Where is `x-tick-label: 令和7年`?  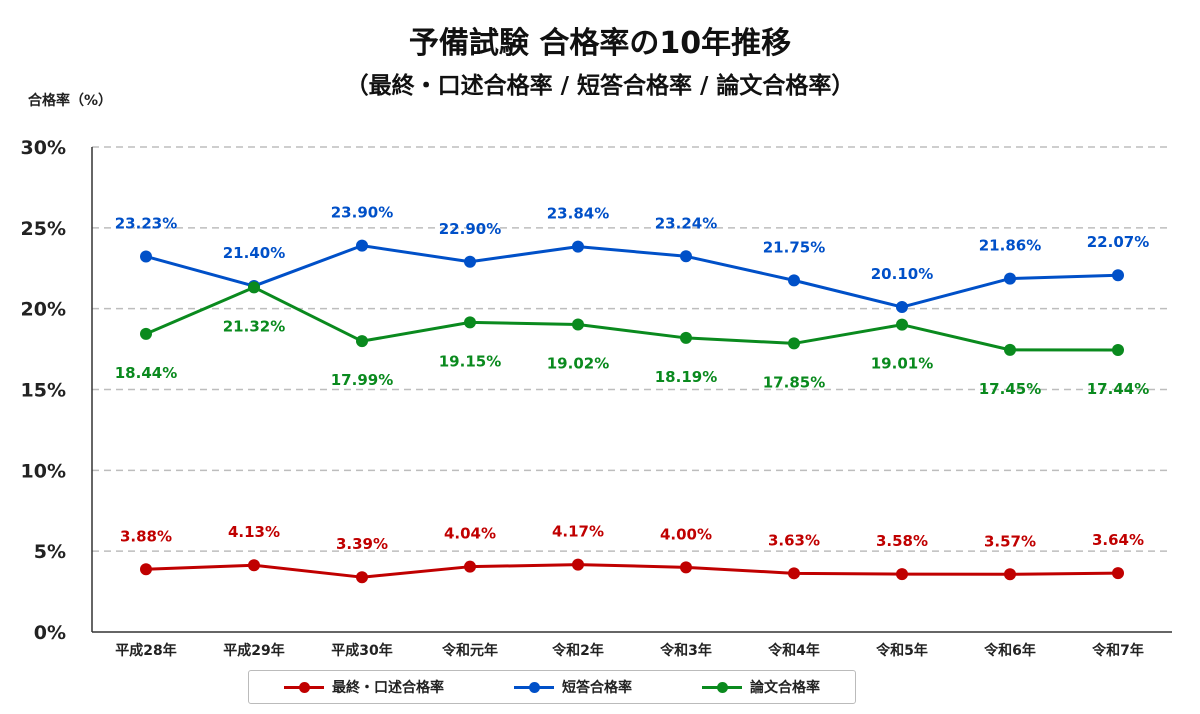
x-tick-label: 令和7年 is located at coordinates (1117, 650).